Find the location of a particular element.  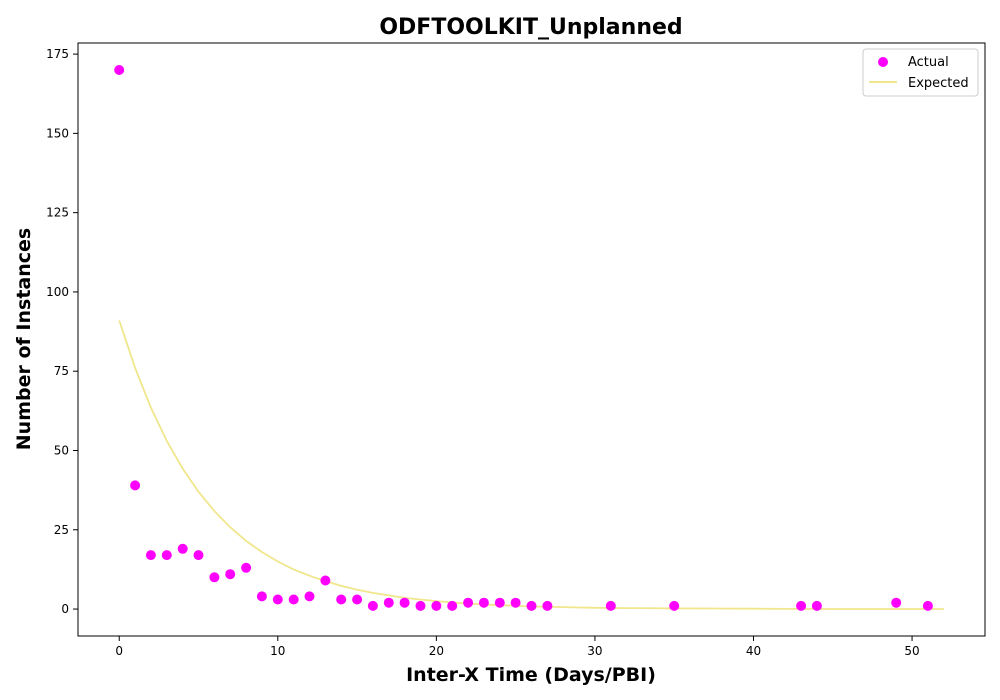

y-tick-label: 175 is located at coordinates (57, 54).